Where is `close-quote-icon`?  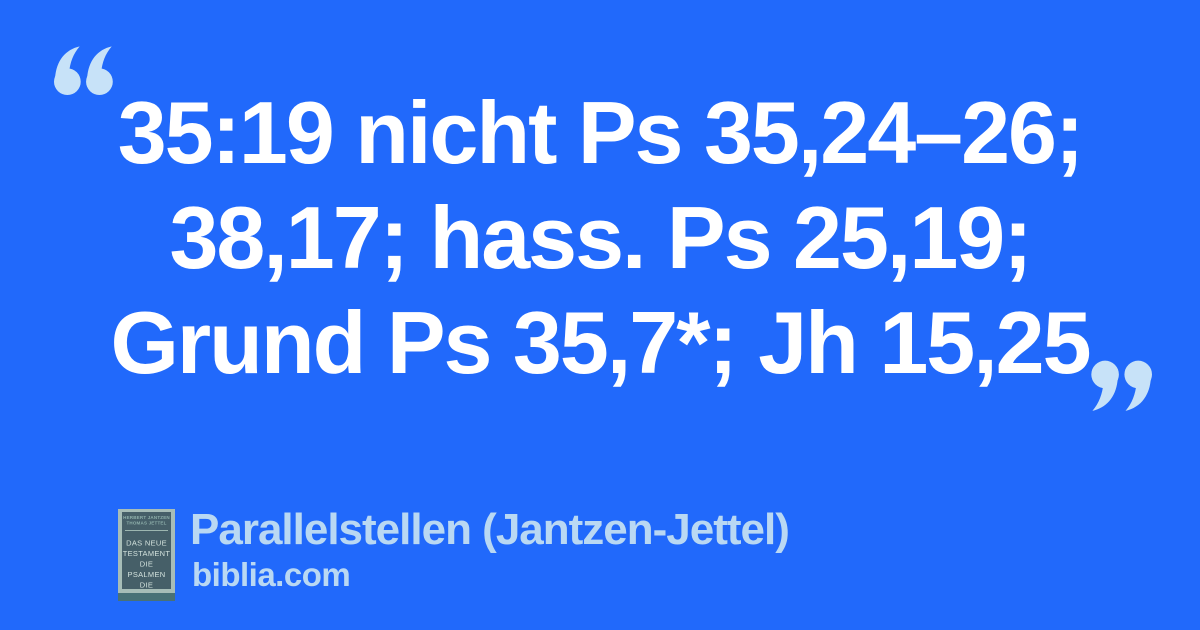 close-quote-icon is located at coordinates (1120, 383).